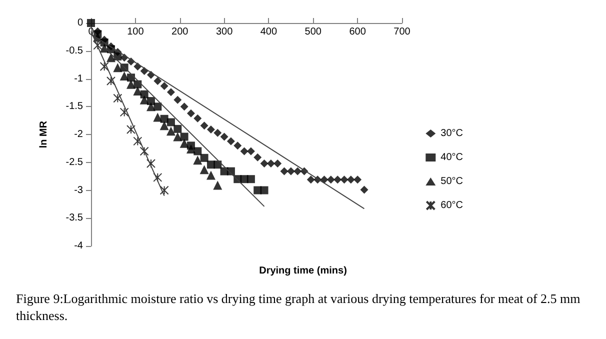 This screenshot has width=606, height=339. Describe the element at coordinates (225, 32) in the screenshot. I see `x-tick-label: 300` at that location.